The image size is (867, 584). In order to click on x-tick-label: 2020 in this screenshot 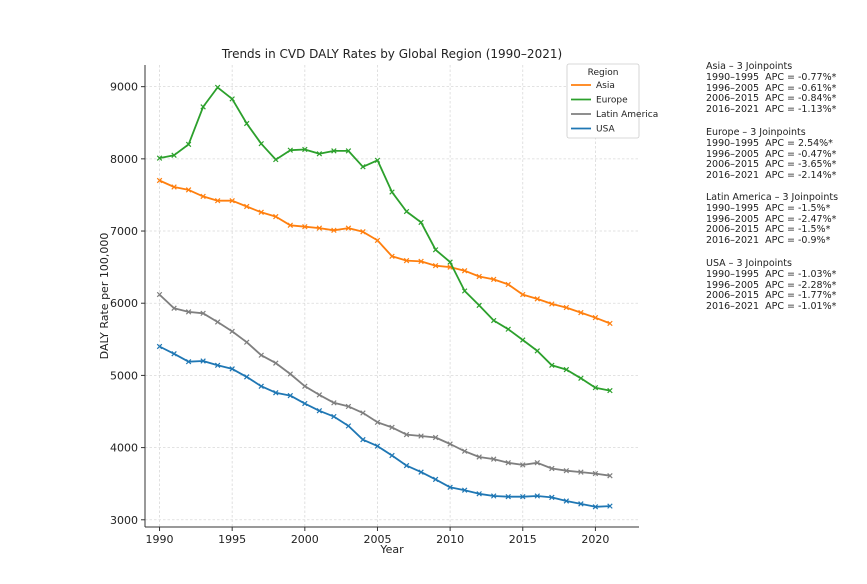, I will do `click(595, 539)`.